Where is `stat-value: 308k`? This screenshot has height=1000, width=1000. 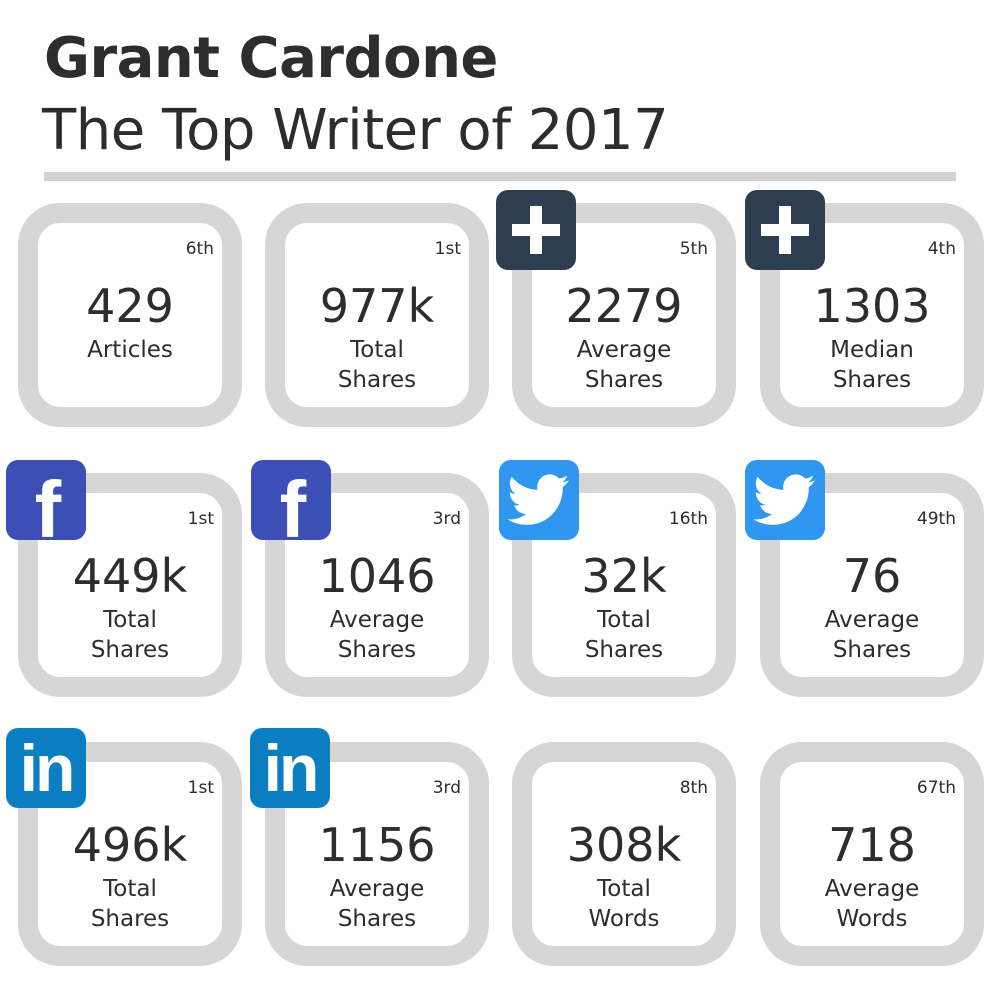
stat-value: 308k is located at coordinates (624, 845).